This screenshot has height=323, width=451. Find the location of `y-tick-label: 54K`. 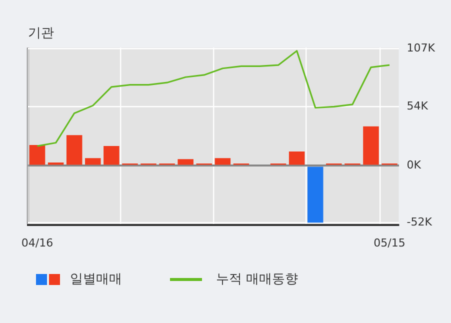

y-tick-label: 54K is located at coordinates (417, 106).